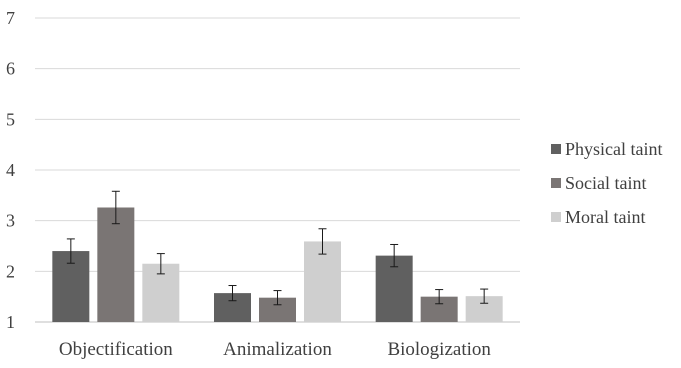 This screenshot has height=368, width=681. Describe the element at coordinates (10, 322) in the screenshot. I see `y-tick-label: 1` at that location.